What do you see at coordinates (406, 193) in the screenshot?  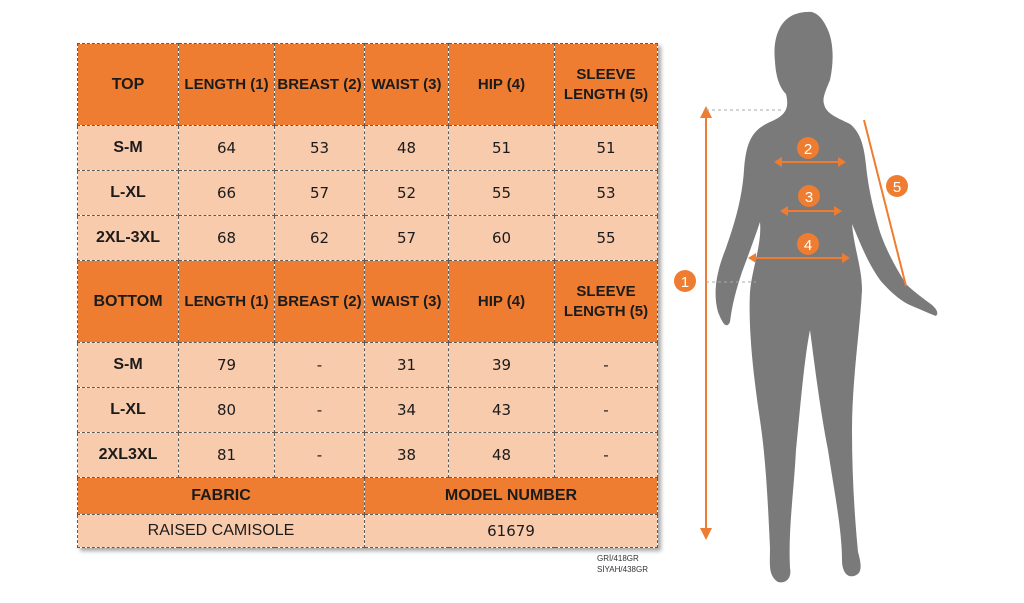 I see `waist-cell: 52` at bounding box center [406, 193].